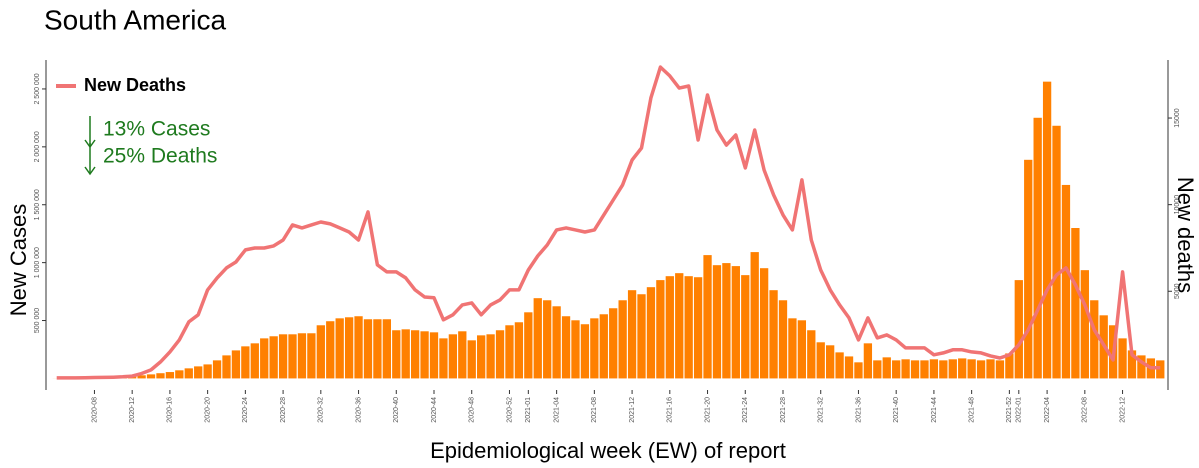 This screenshot has width=1199, height=468. What do you see at coordinates (858, 410) in the screenshot?
I see `x-tick-label: 2021-36` at bounding box center [858, 410].